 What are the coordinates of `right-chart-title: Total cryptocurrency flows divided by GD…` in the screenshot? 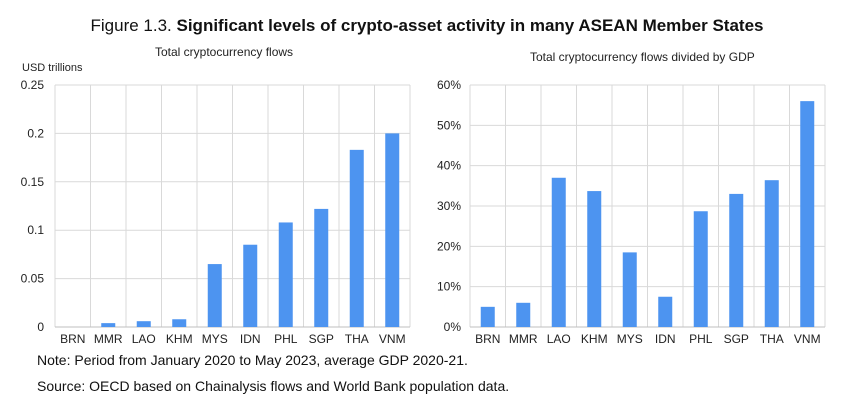 It's located at (642, 57).